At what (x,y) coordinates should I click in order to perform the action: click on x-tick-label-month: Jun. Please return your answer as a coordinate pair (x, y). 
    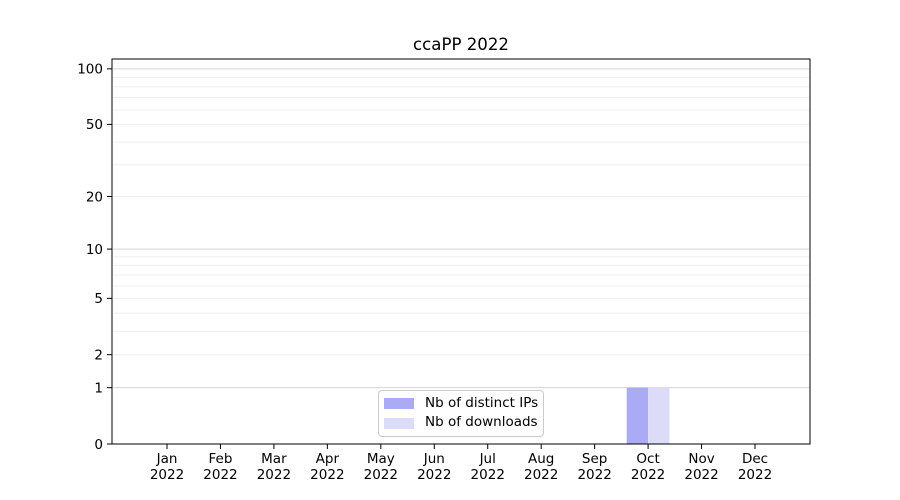
    Looking at the image, I should click on (434, 459).